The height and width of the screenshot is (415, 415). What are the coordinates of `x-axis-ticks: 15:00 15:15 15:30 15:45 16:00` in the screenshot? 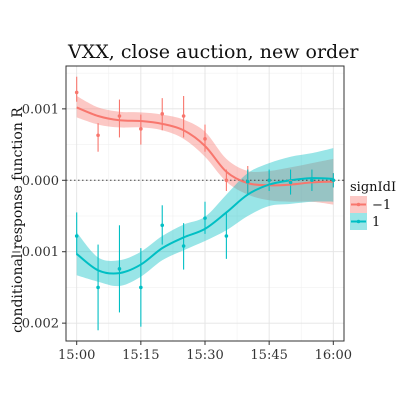 It's located at (205, 352).